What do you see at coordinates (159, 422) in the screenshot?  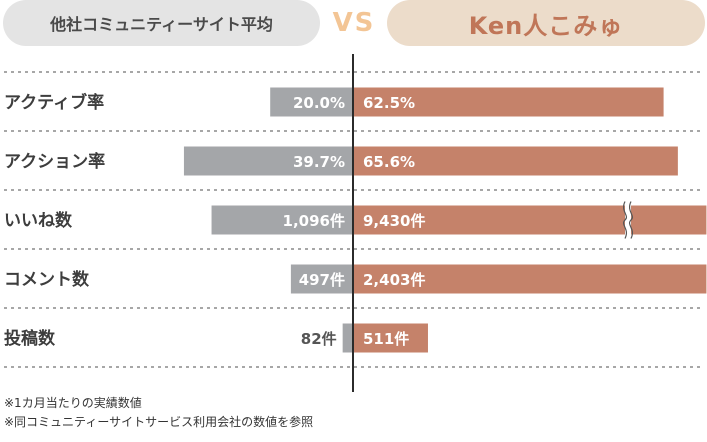 I see `footnote-source: ※同コミュニティーサイトサービス利用会社の数値を参照` at bounding box center [159, 422].